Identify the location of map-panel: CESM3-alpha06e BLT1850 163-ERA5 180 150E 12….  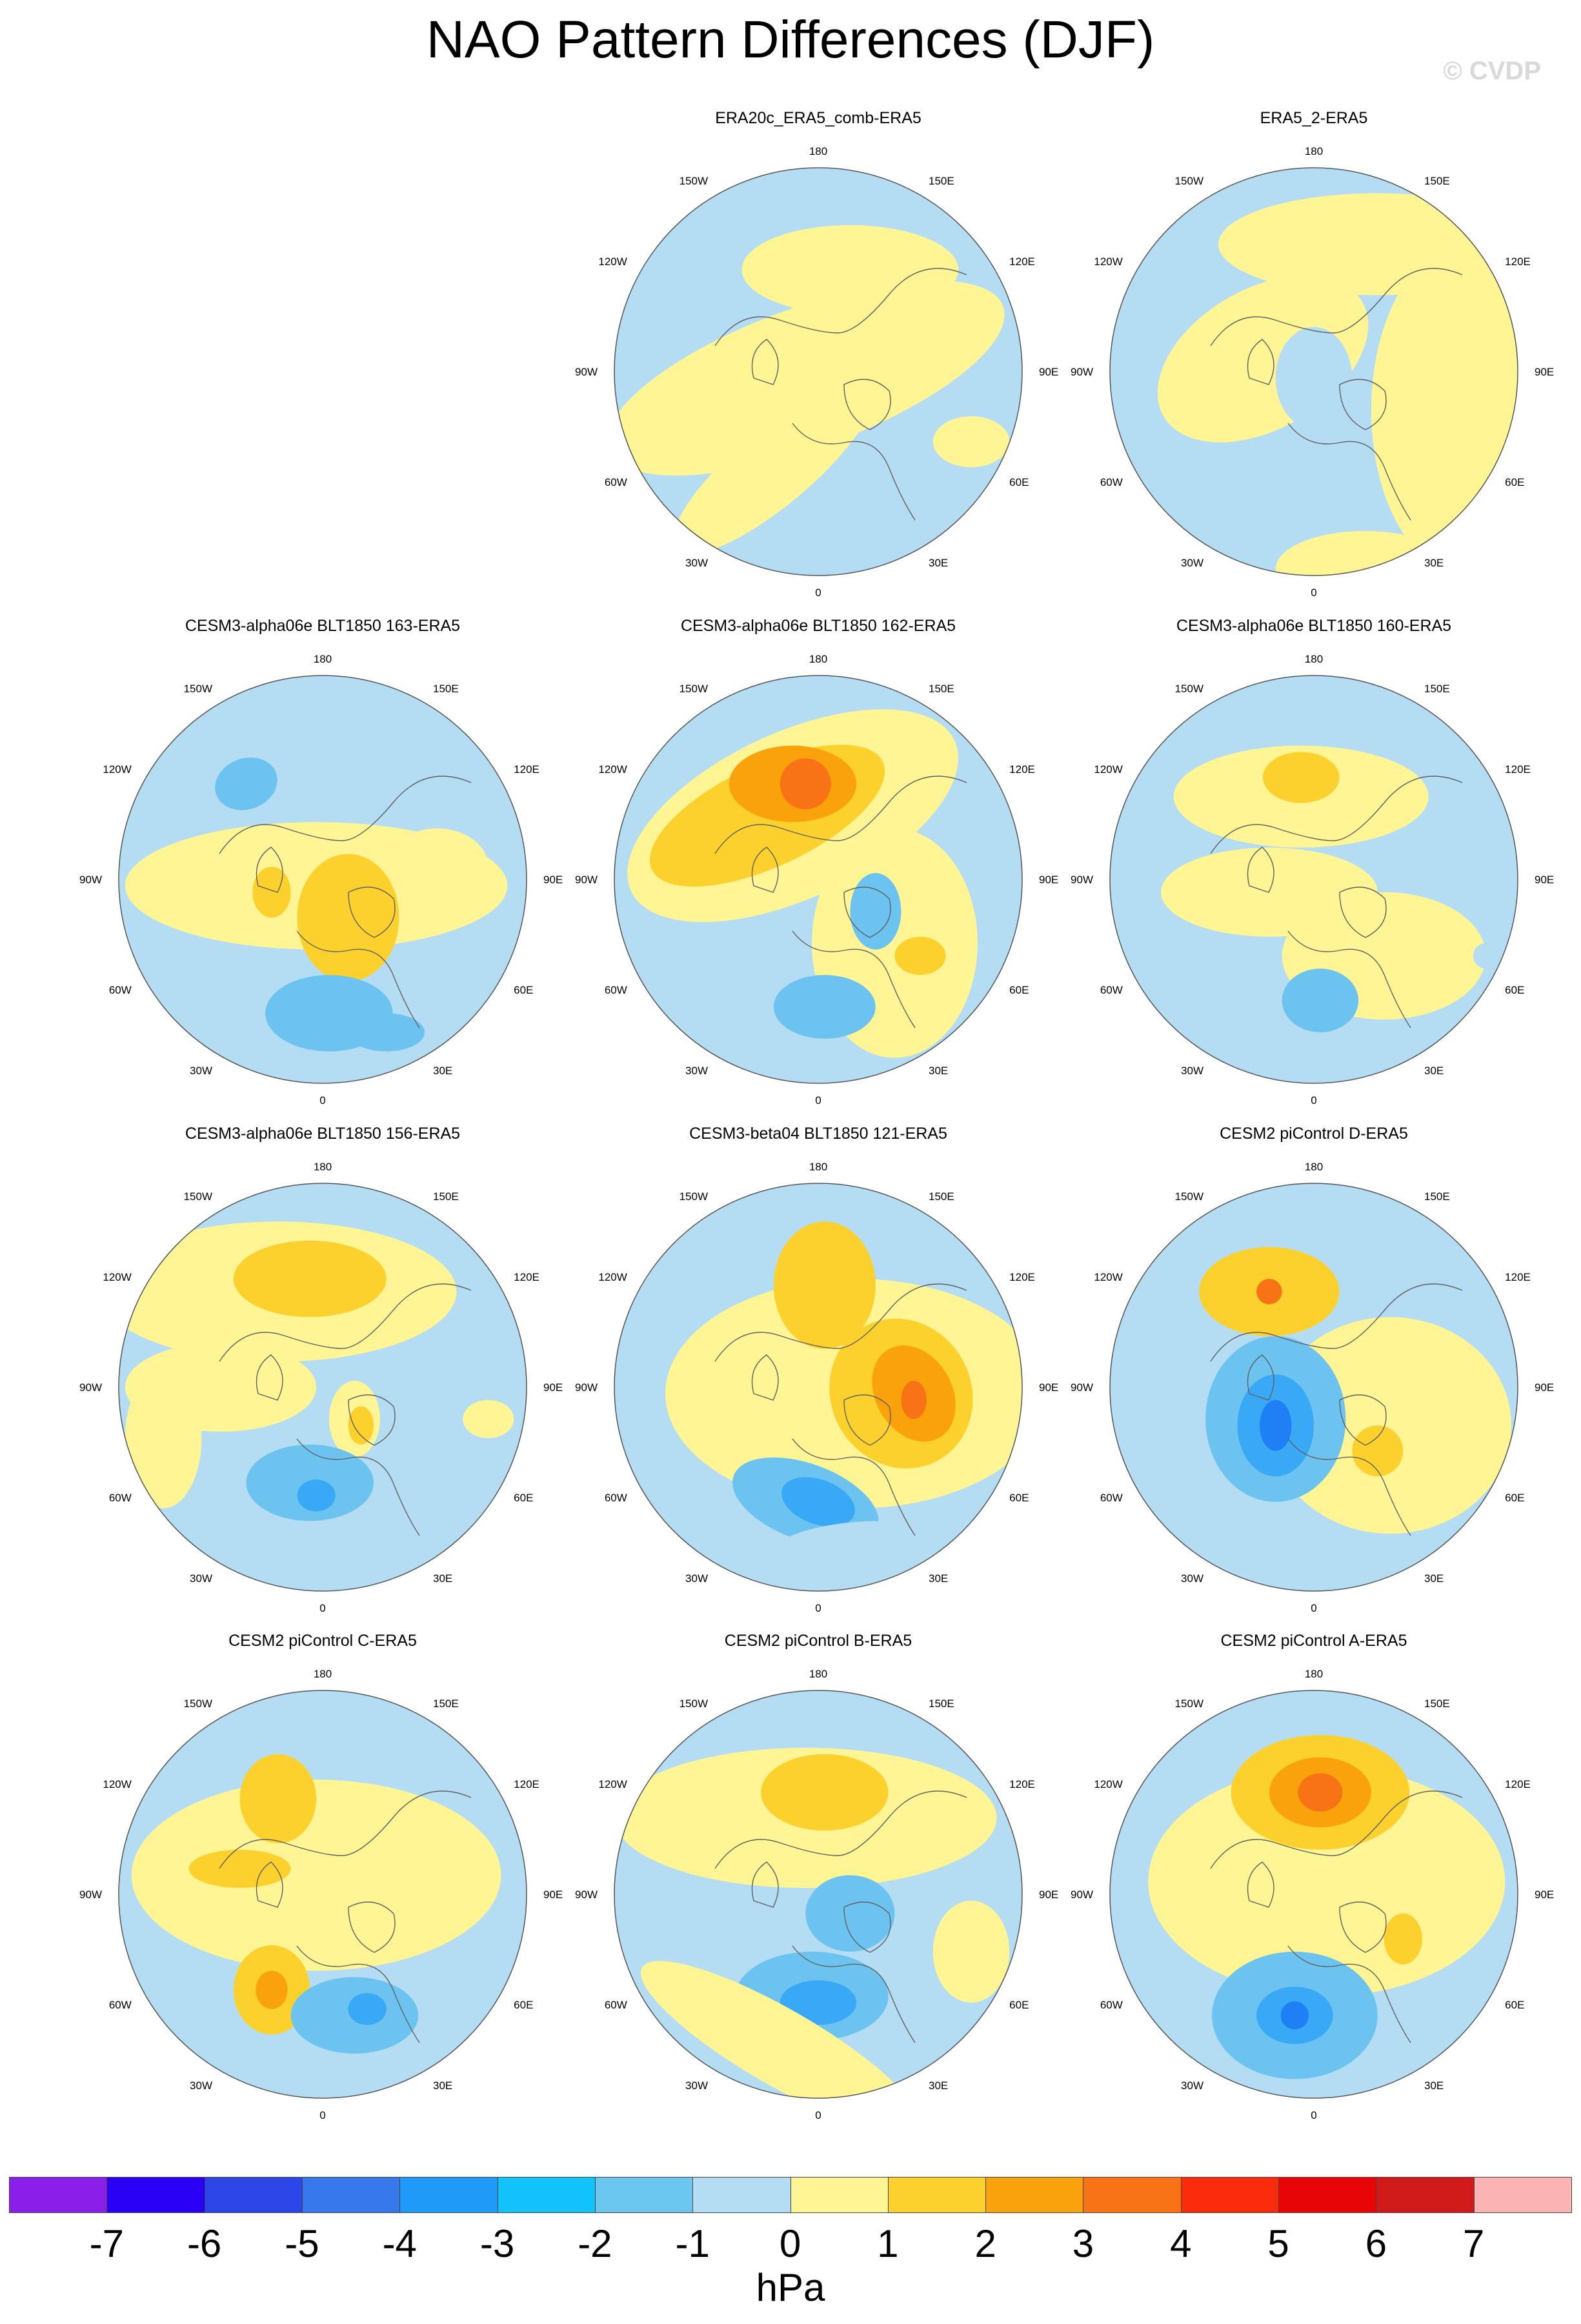
(322, 861).